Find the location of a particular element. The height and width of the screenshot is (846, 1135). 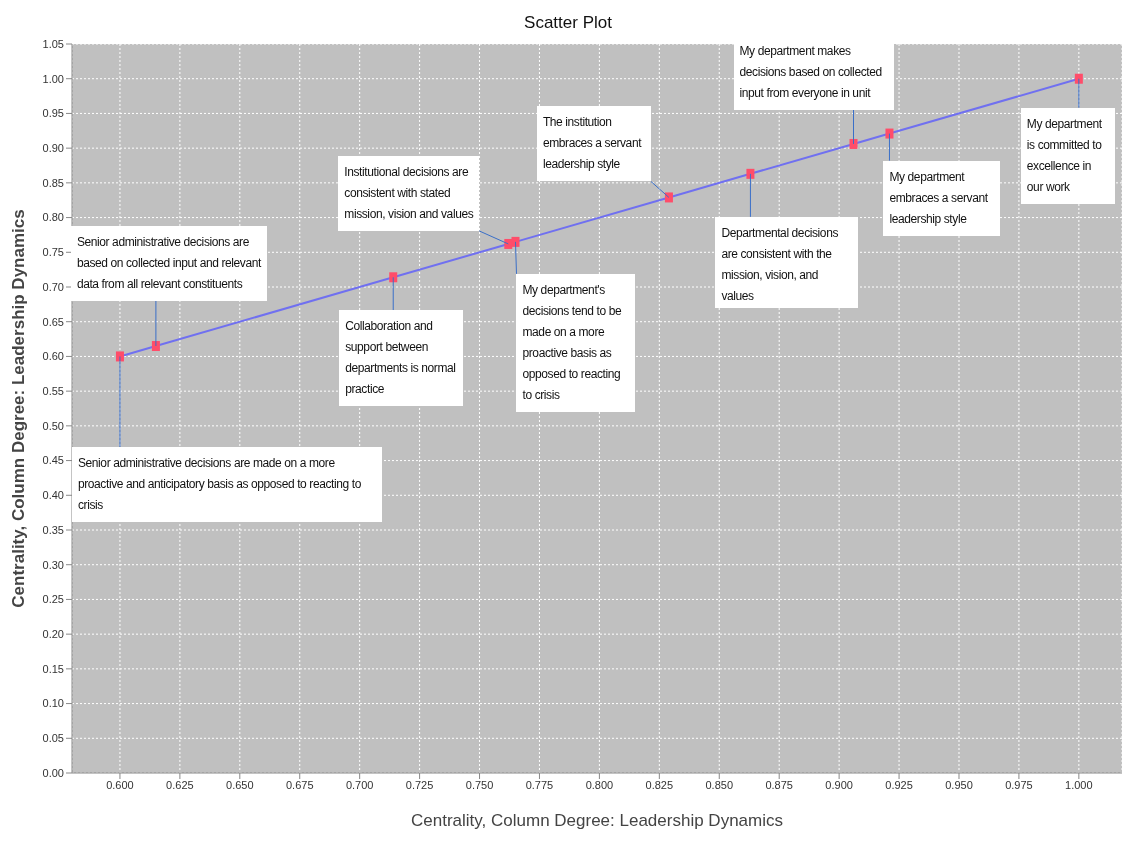

annotation: My department's decisions tend to be made on a more proactive basis as opposed to reacting to crisis is located at coordinates (576, 342).